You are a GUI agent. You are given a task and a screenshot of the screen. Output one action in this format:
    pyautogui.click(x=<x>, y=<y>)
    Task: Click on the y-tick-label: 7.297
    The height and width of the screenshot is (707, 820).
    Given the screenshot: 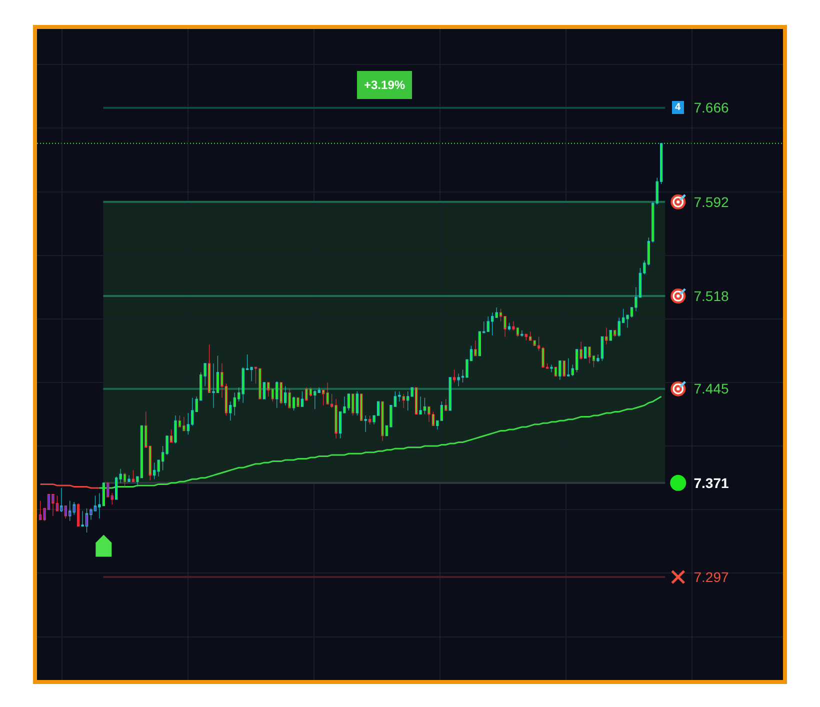 What is the action you would take?
    pyautogui.click(x=711, y=576)
    